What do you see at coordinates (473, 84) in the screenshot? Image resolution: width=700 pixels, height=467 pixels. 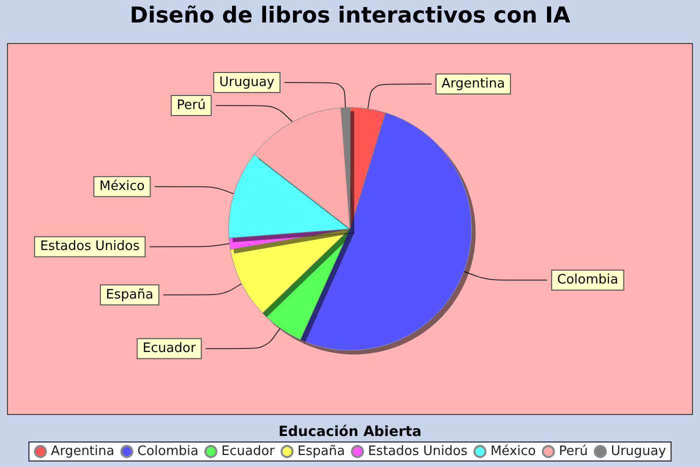 I see `slice-label: Argentina` at bounding box center [473, 84].